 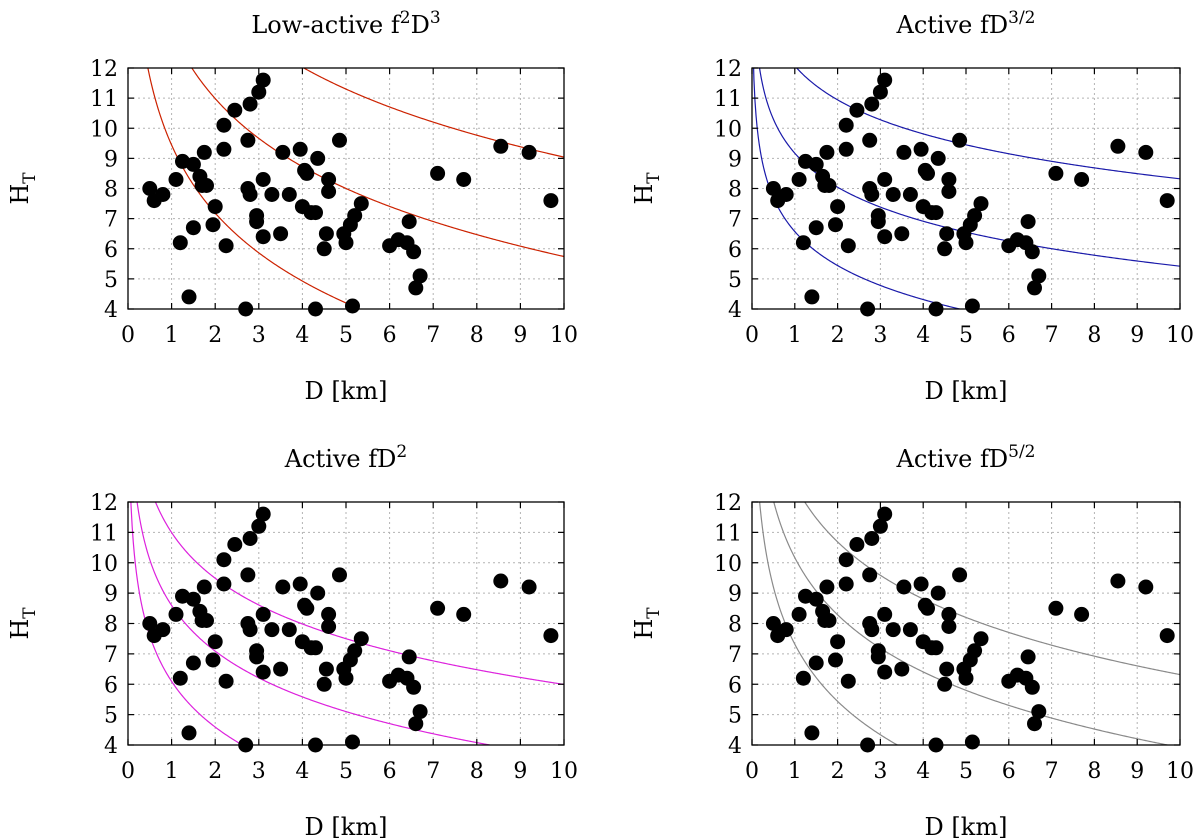 I want to click on panel-title-mid: D, so click(x=420, y=25).